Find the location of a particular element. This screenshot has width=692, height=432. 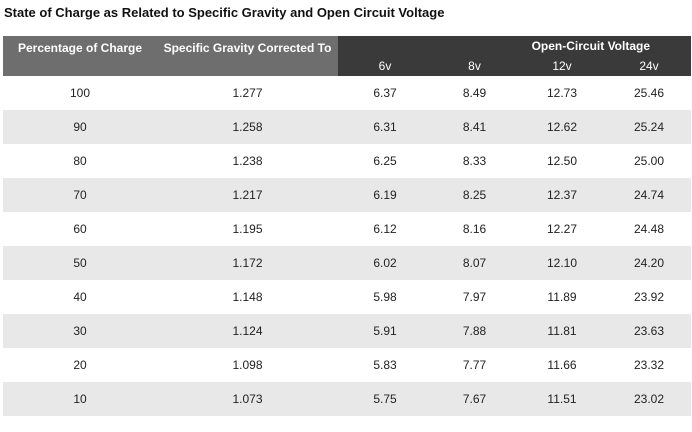

header-8v: 8v is located at coordinates (474, 66).